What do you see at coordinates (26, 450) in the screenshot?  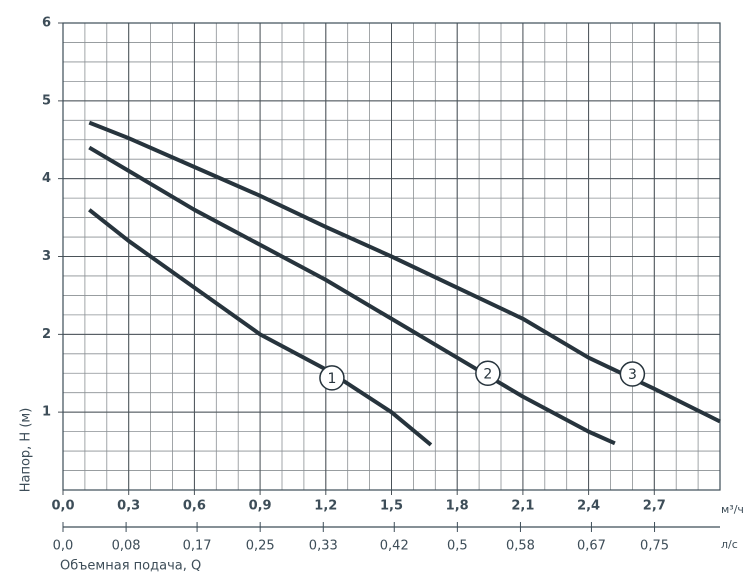 I see `y-axis-label: Напор, H (м)` at bounding box center [26, 450].